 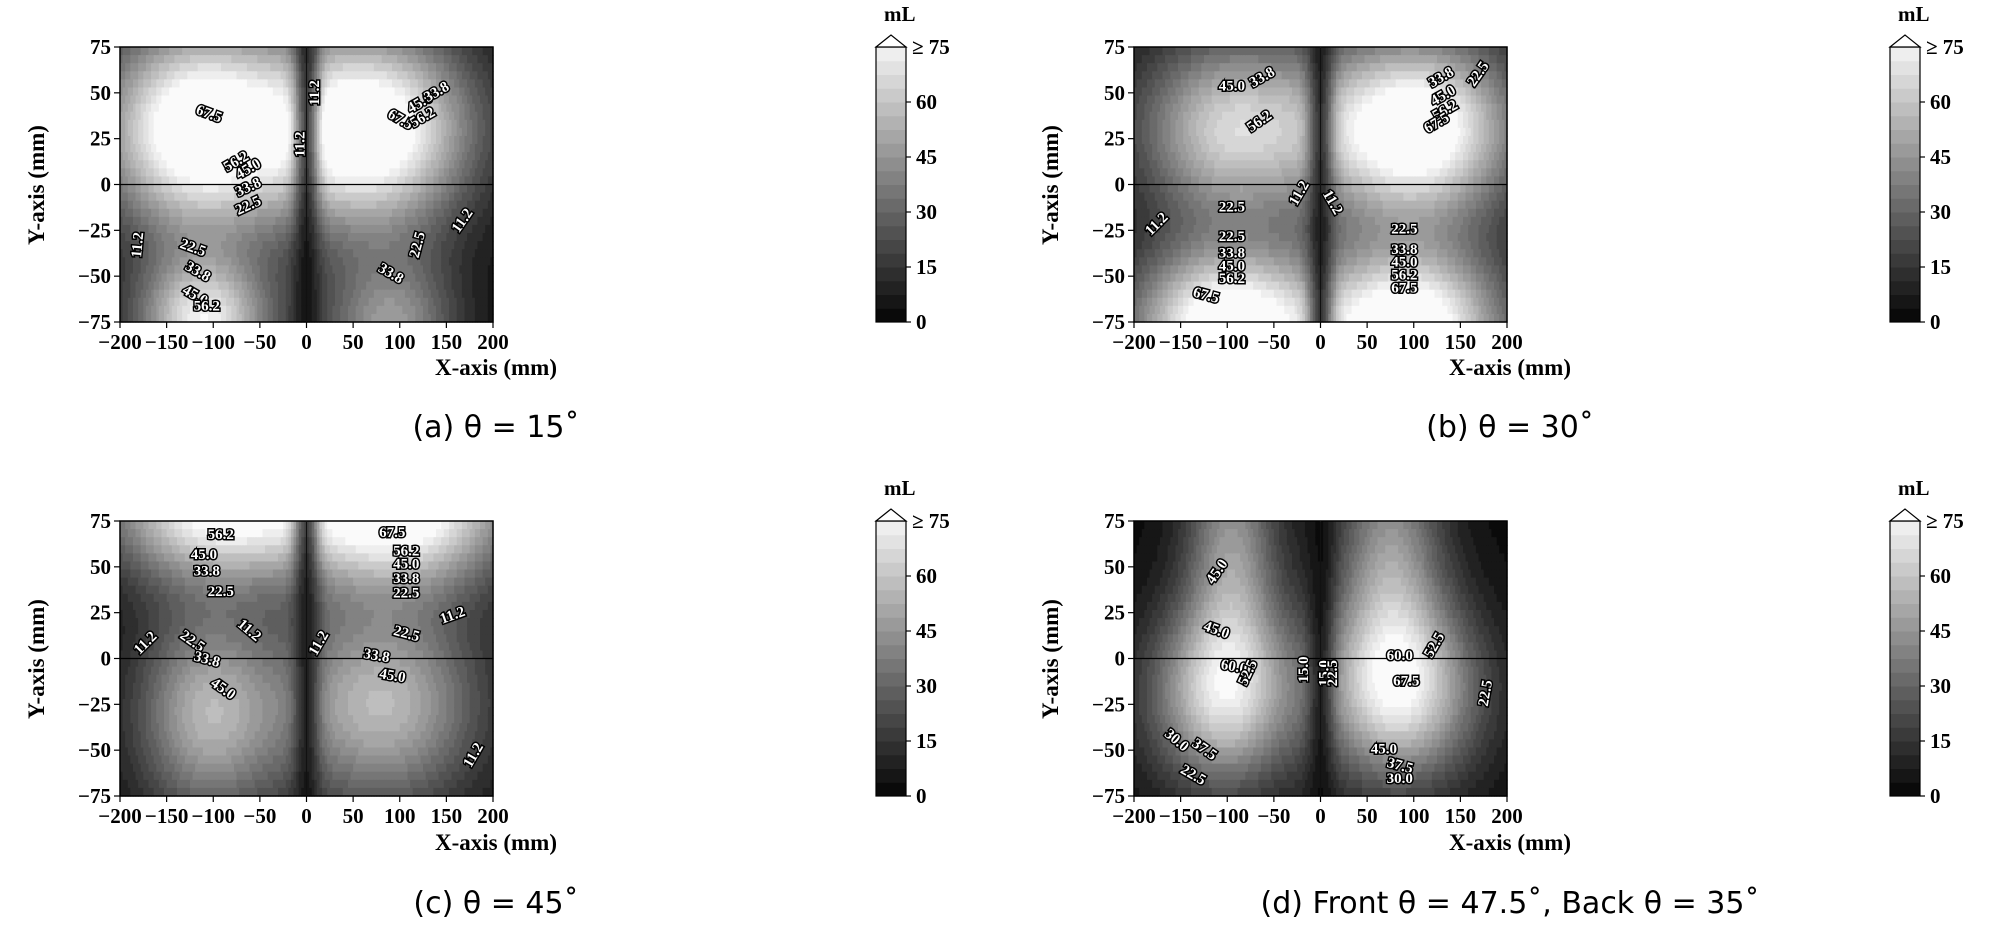 What do you see at coordinates (1400, 656) in the screenshot?
I see `contour-label: 60.0` at bounding box center [1400, 656].